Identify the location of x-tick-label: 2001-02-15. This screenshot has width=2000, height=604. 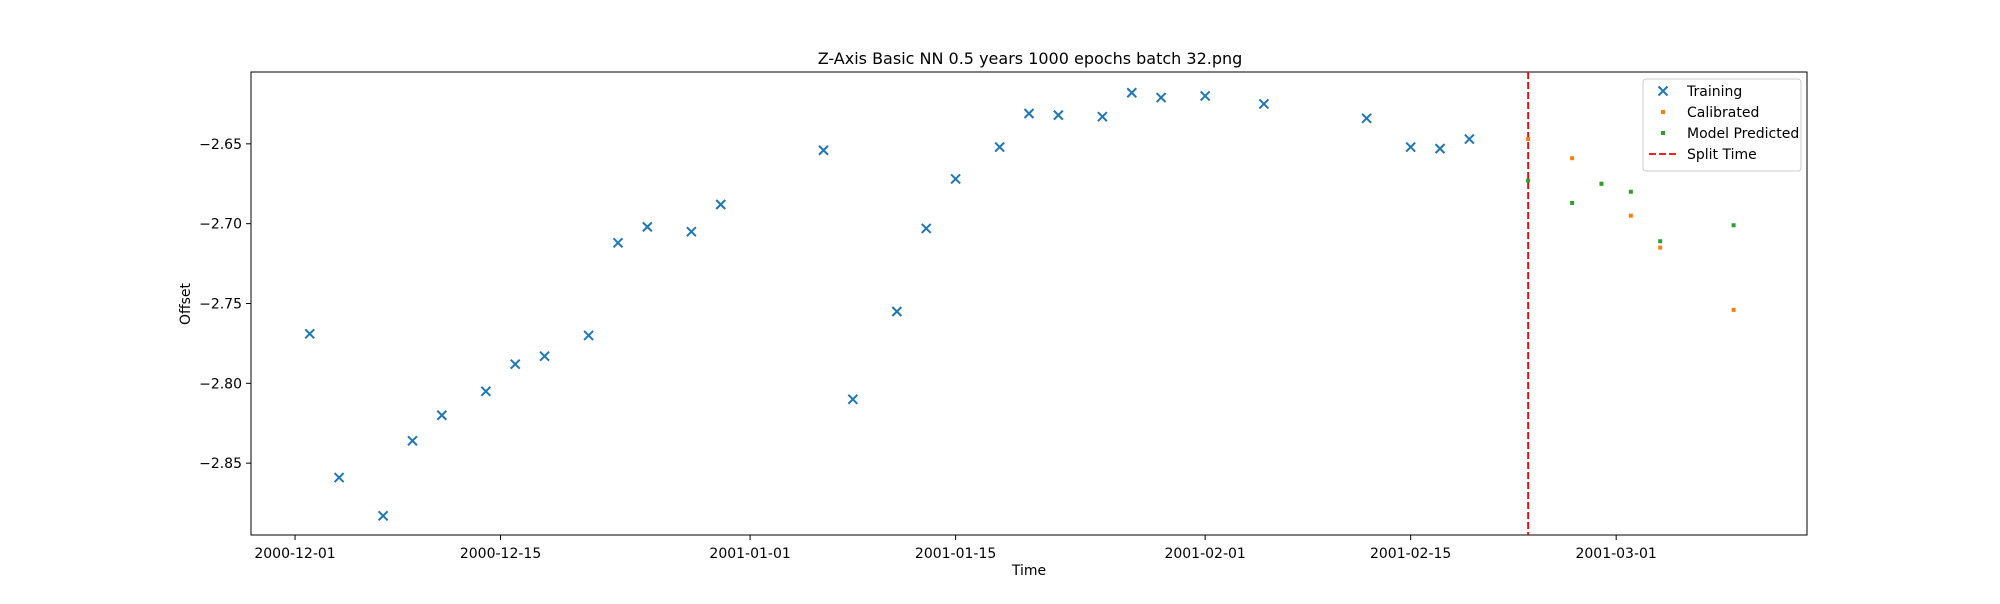
(1410, 554).